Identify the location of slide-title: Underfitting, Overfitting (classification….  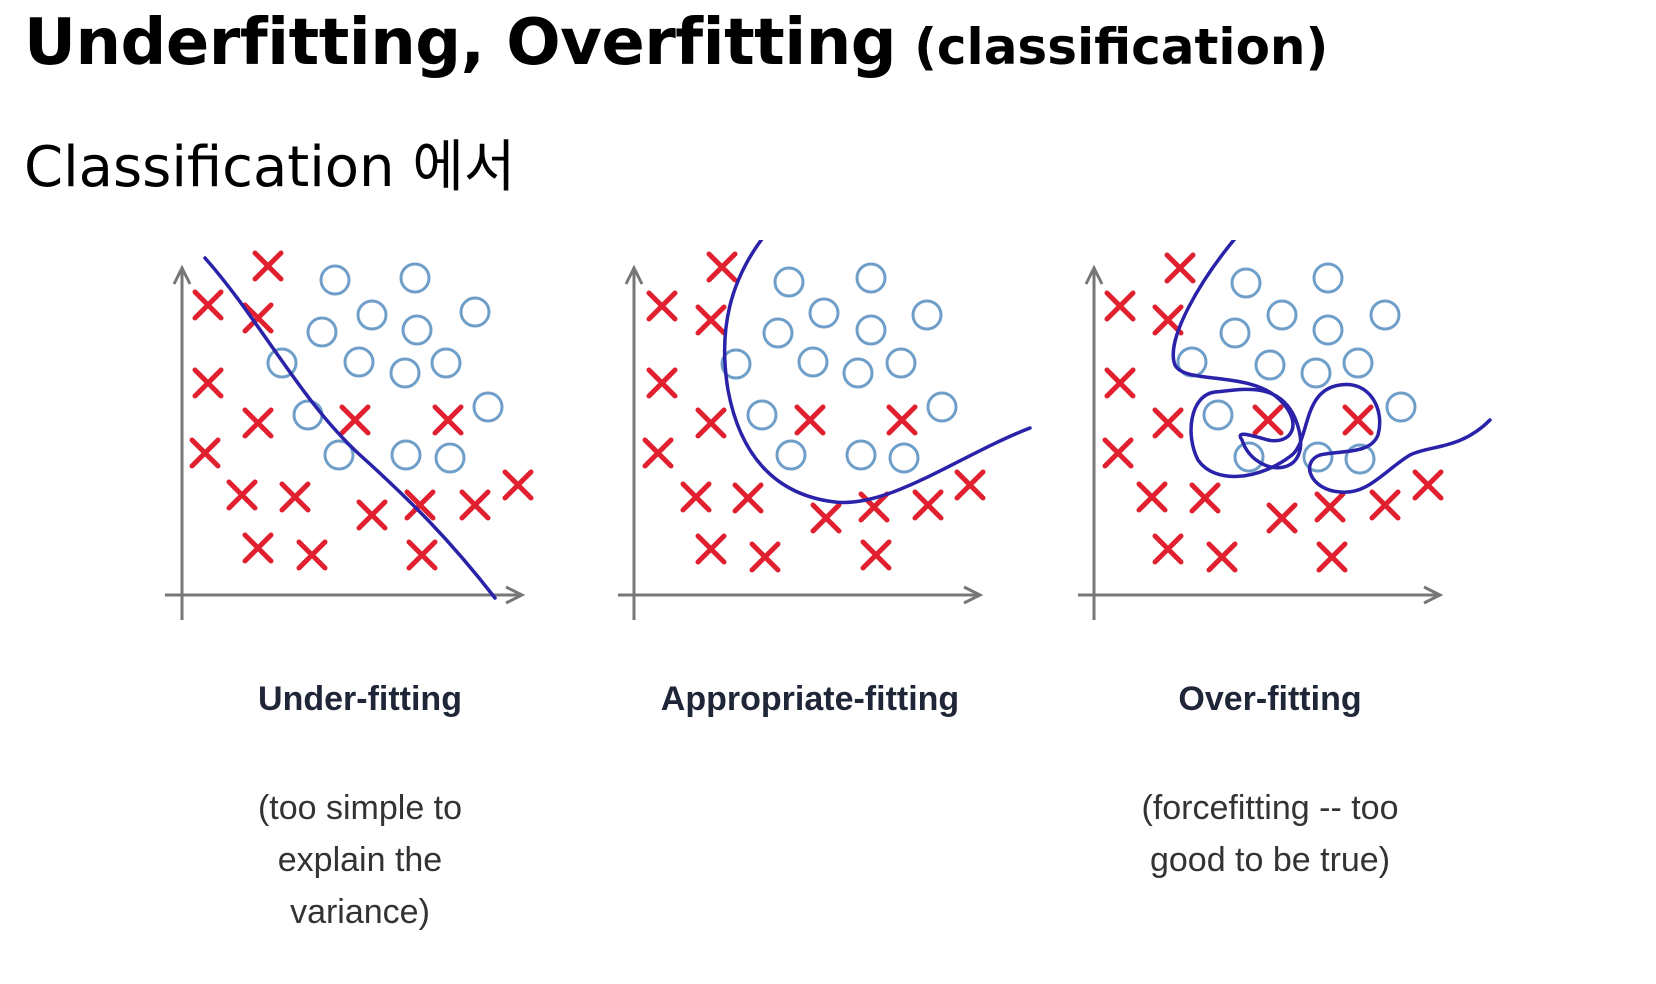
(676, 43).